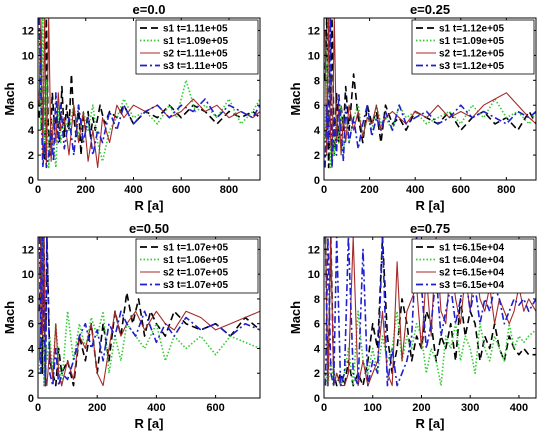 This screenshot has height=435, width=550. Describe the element at coordinates (471, 260) in the screenshot. I see `legend-label: s1 t=6.04e+04` at that location.